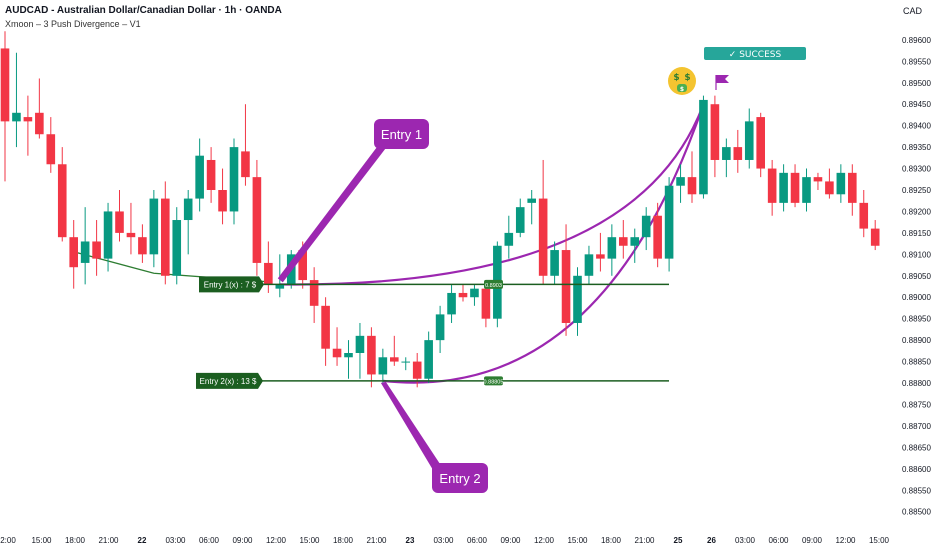 The width and height of the screenshot is (932, 550). I want to click on currency-label: CAD, so click(913, 11).